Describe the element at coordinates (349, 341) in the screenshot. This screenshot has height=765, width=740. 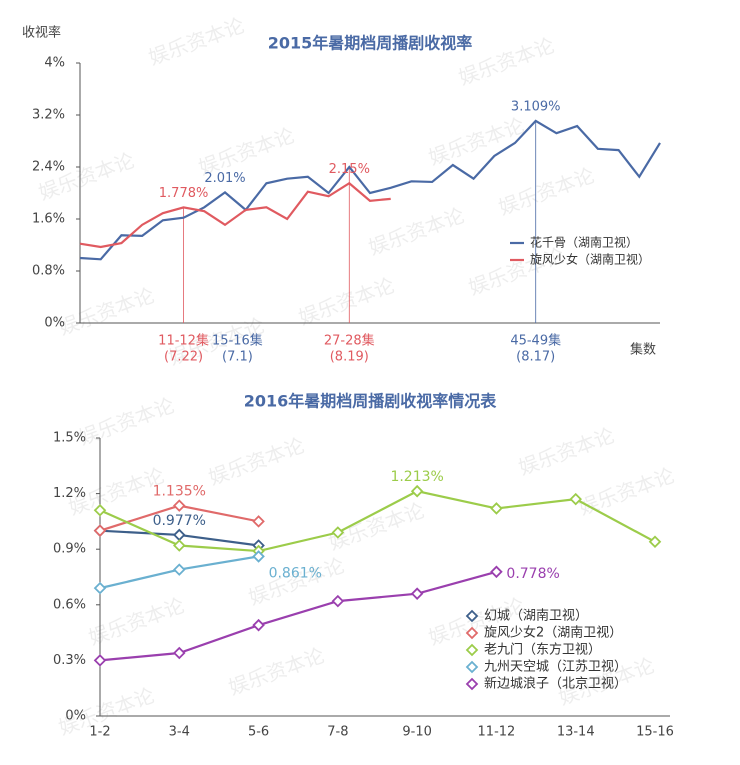
I see `annotation-label: 27-28集` at that location.